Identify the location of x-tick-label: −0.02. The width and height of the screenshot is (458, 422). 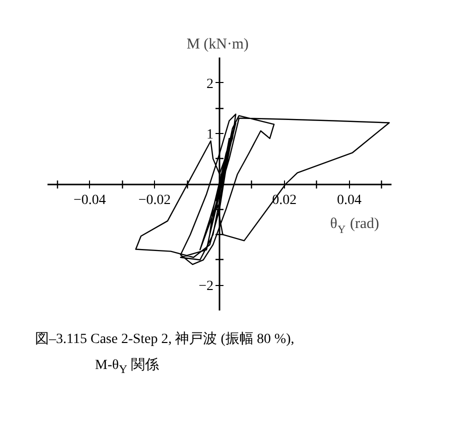
(154, 200).